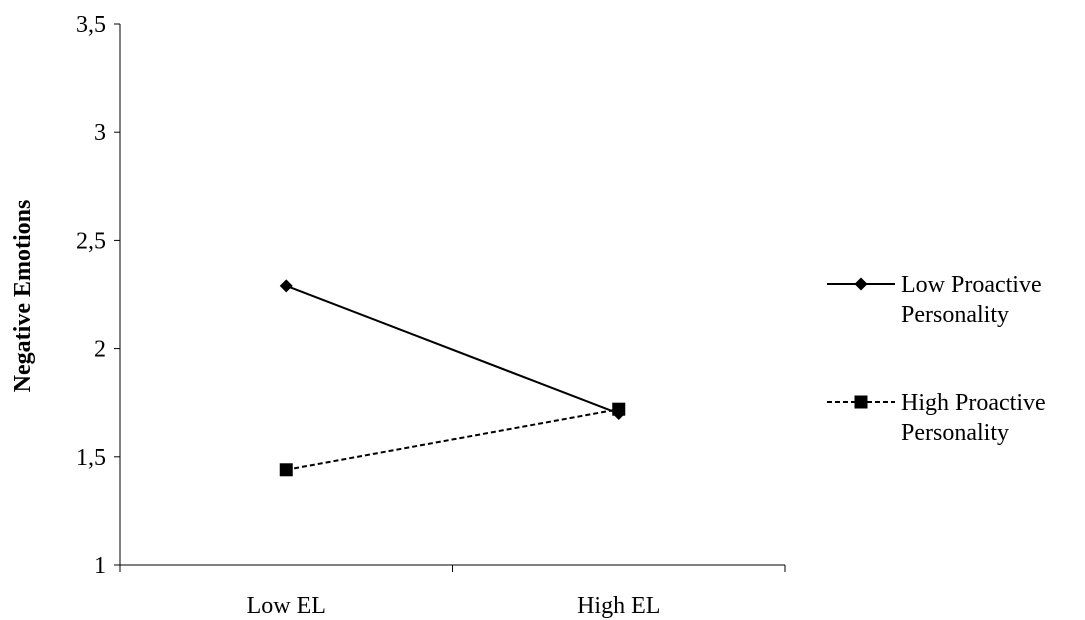 The height and width of the screenshot is (620, 1085). What do you see at coordinates (100, 133) in the screenshot?
I see `y-tick-label: 3` at bounding box center [100, 133].